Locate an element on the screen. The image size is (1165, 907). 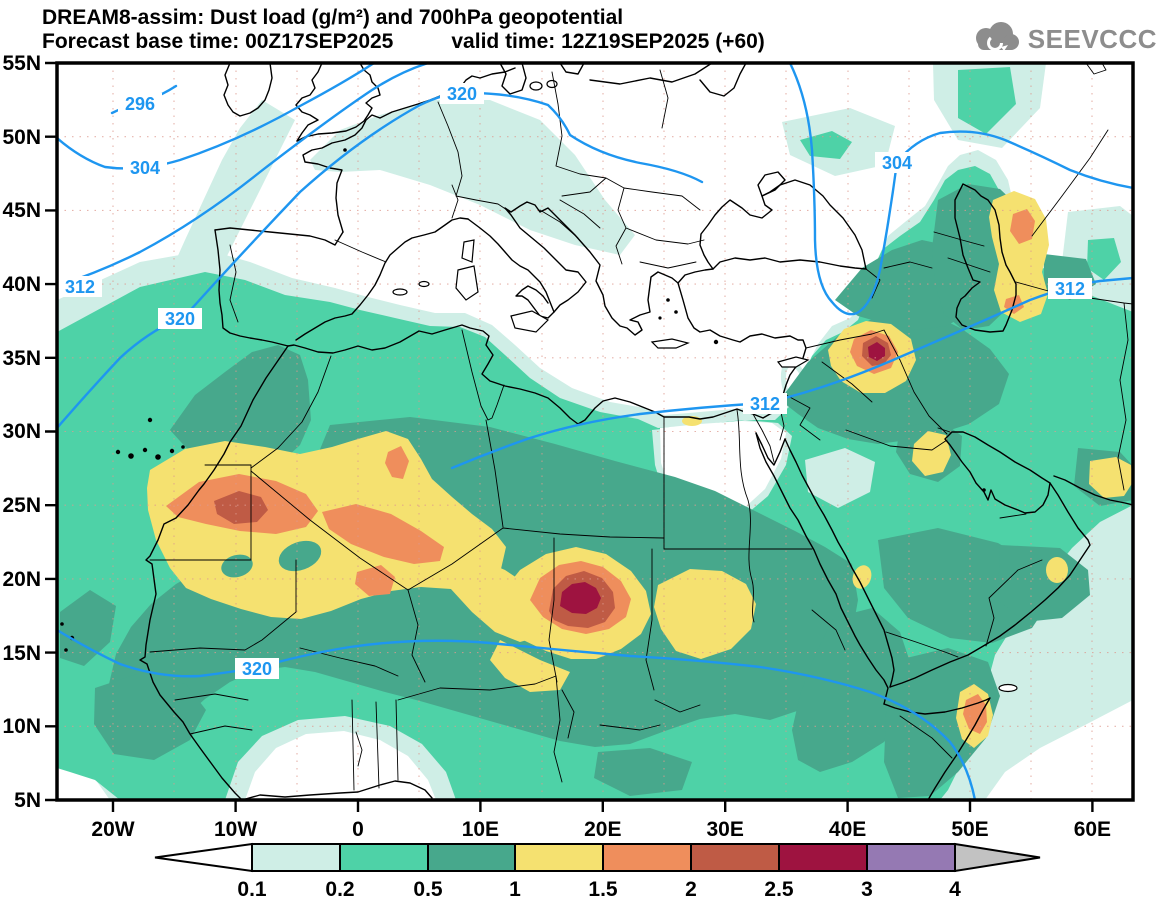
lon-label: 20W is located at coordinates (112, 829).